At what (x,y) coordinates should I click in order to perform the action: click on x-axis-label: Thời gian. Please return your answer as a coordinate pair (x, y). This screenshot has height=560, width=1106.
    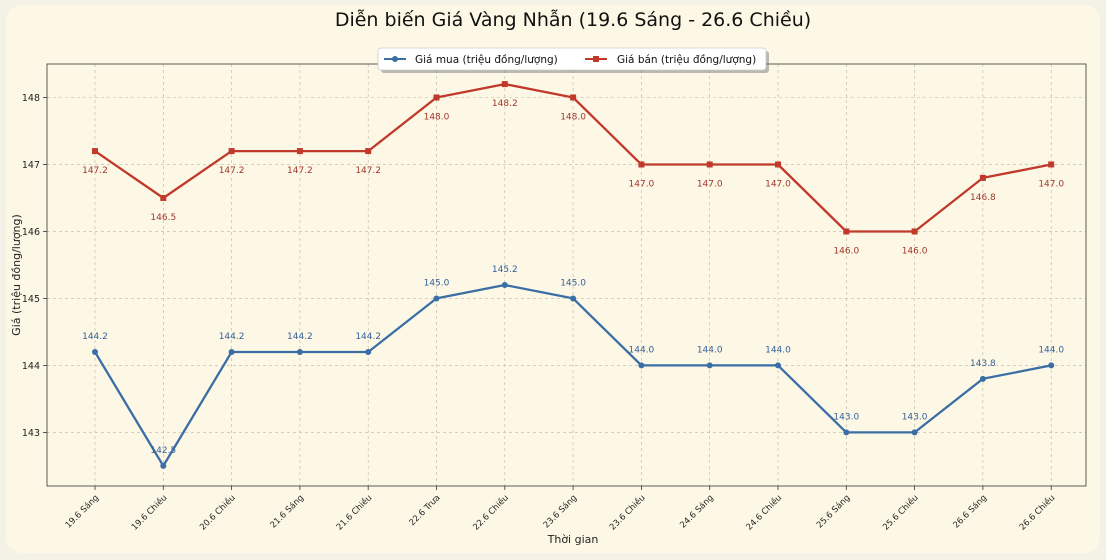
    Looking at the image, I should click on (573, 539).